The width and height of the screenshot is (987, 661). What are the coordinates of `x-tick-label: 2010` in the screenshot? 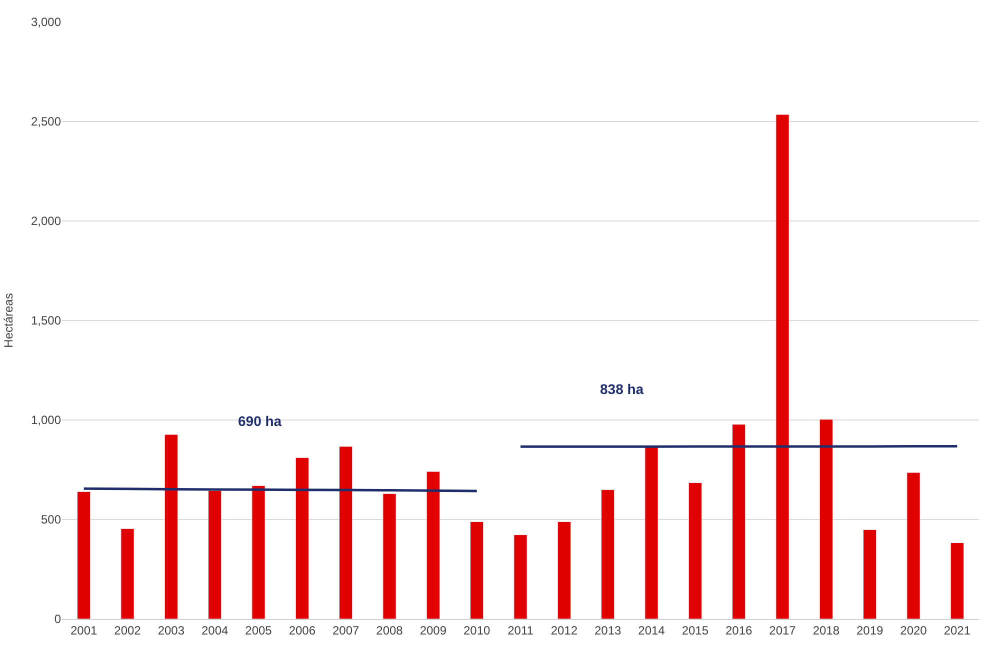 It's located at (476, 630).